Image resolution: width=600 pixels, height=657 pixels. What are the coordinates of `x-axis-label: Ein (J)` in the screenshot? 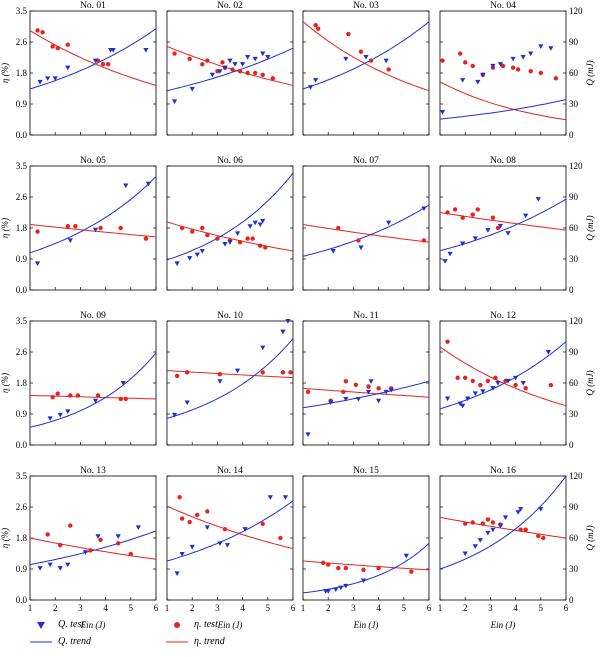 It's located at (503, 625).